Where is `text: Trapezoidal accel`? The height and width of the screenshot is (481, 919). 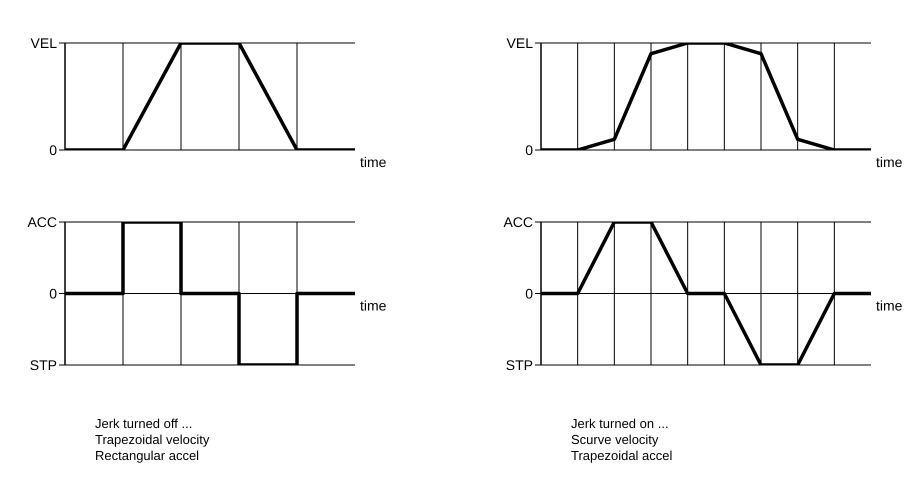
text: Trapezoidal accel is located at coordinates (621, 456).